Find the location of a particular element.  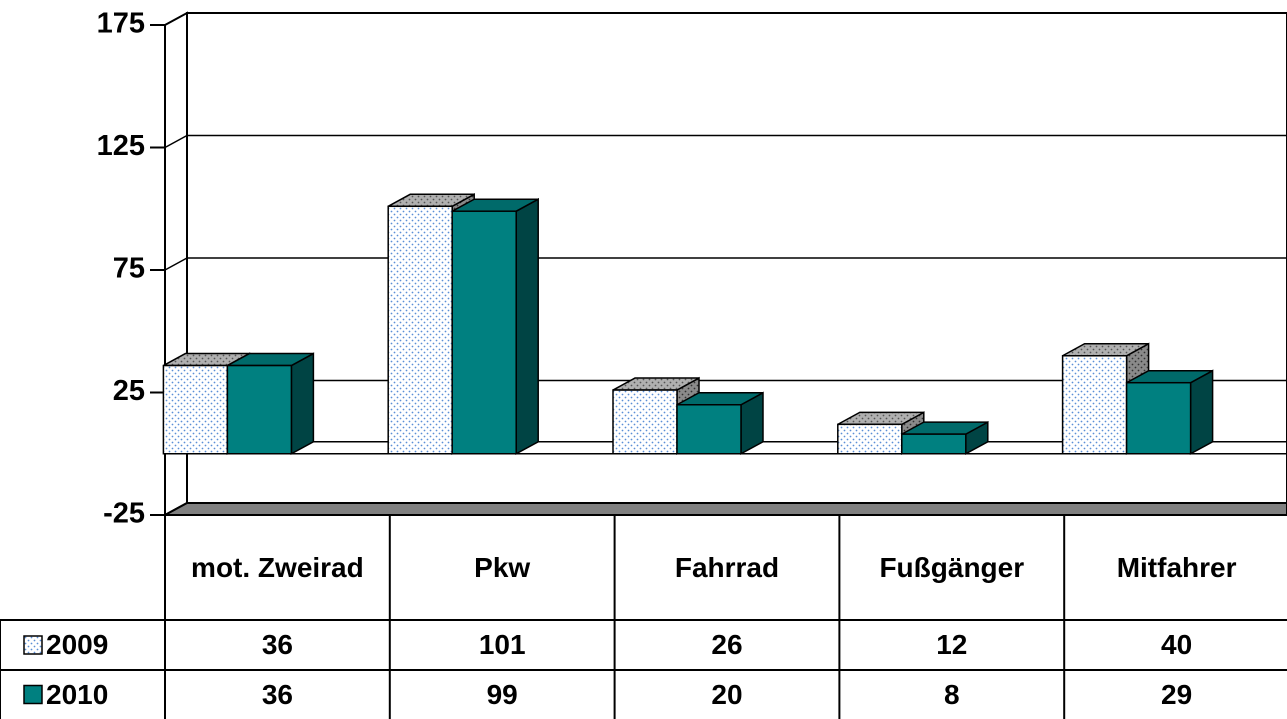

table-value: 20 is located at coordinates (727, 694).